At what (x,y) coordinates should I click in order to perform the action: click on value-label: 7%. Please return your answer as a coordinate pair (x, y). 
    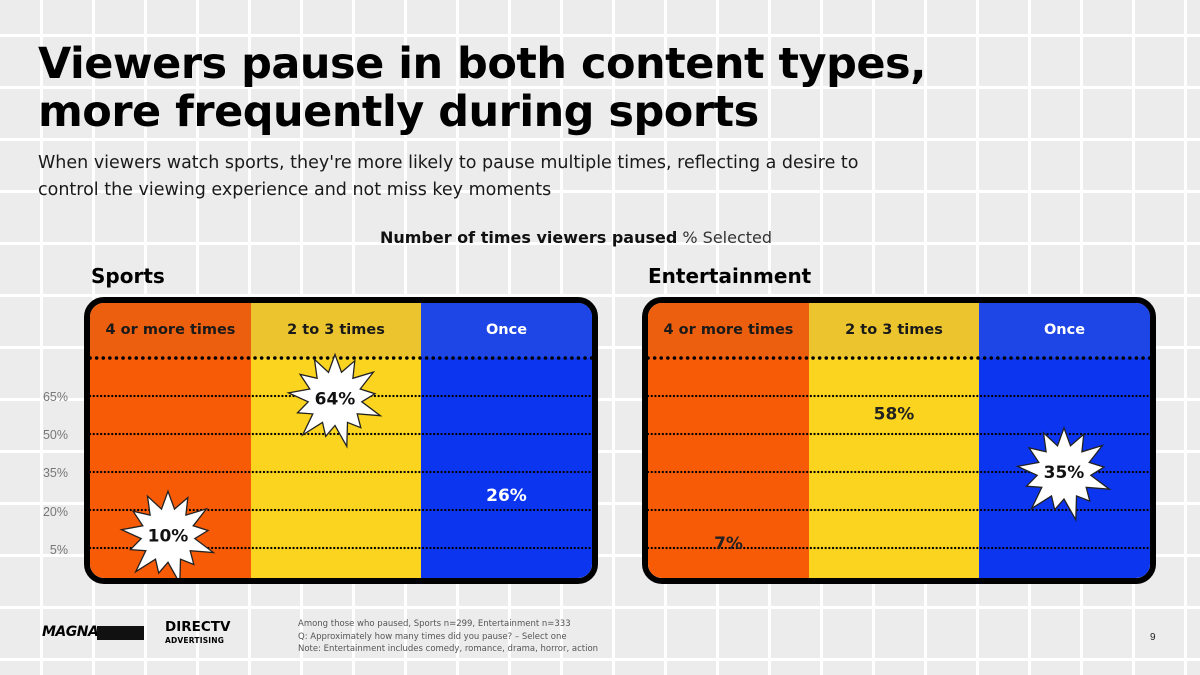
    Looking at the image, I should click on (728, 544).